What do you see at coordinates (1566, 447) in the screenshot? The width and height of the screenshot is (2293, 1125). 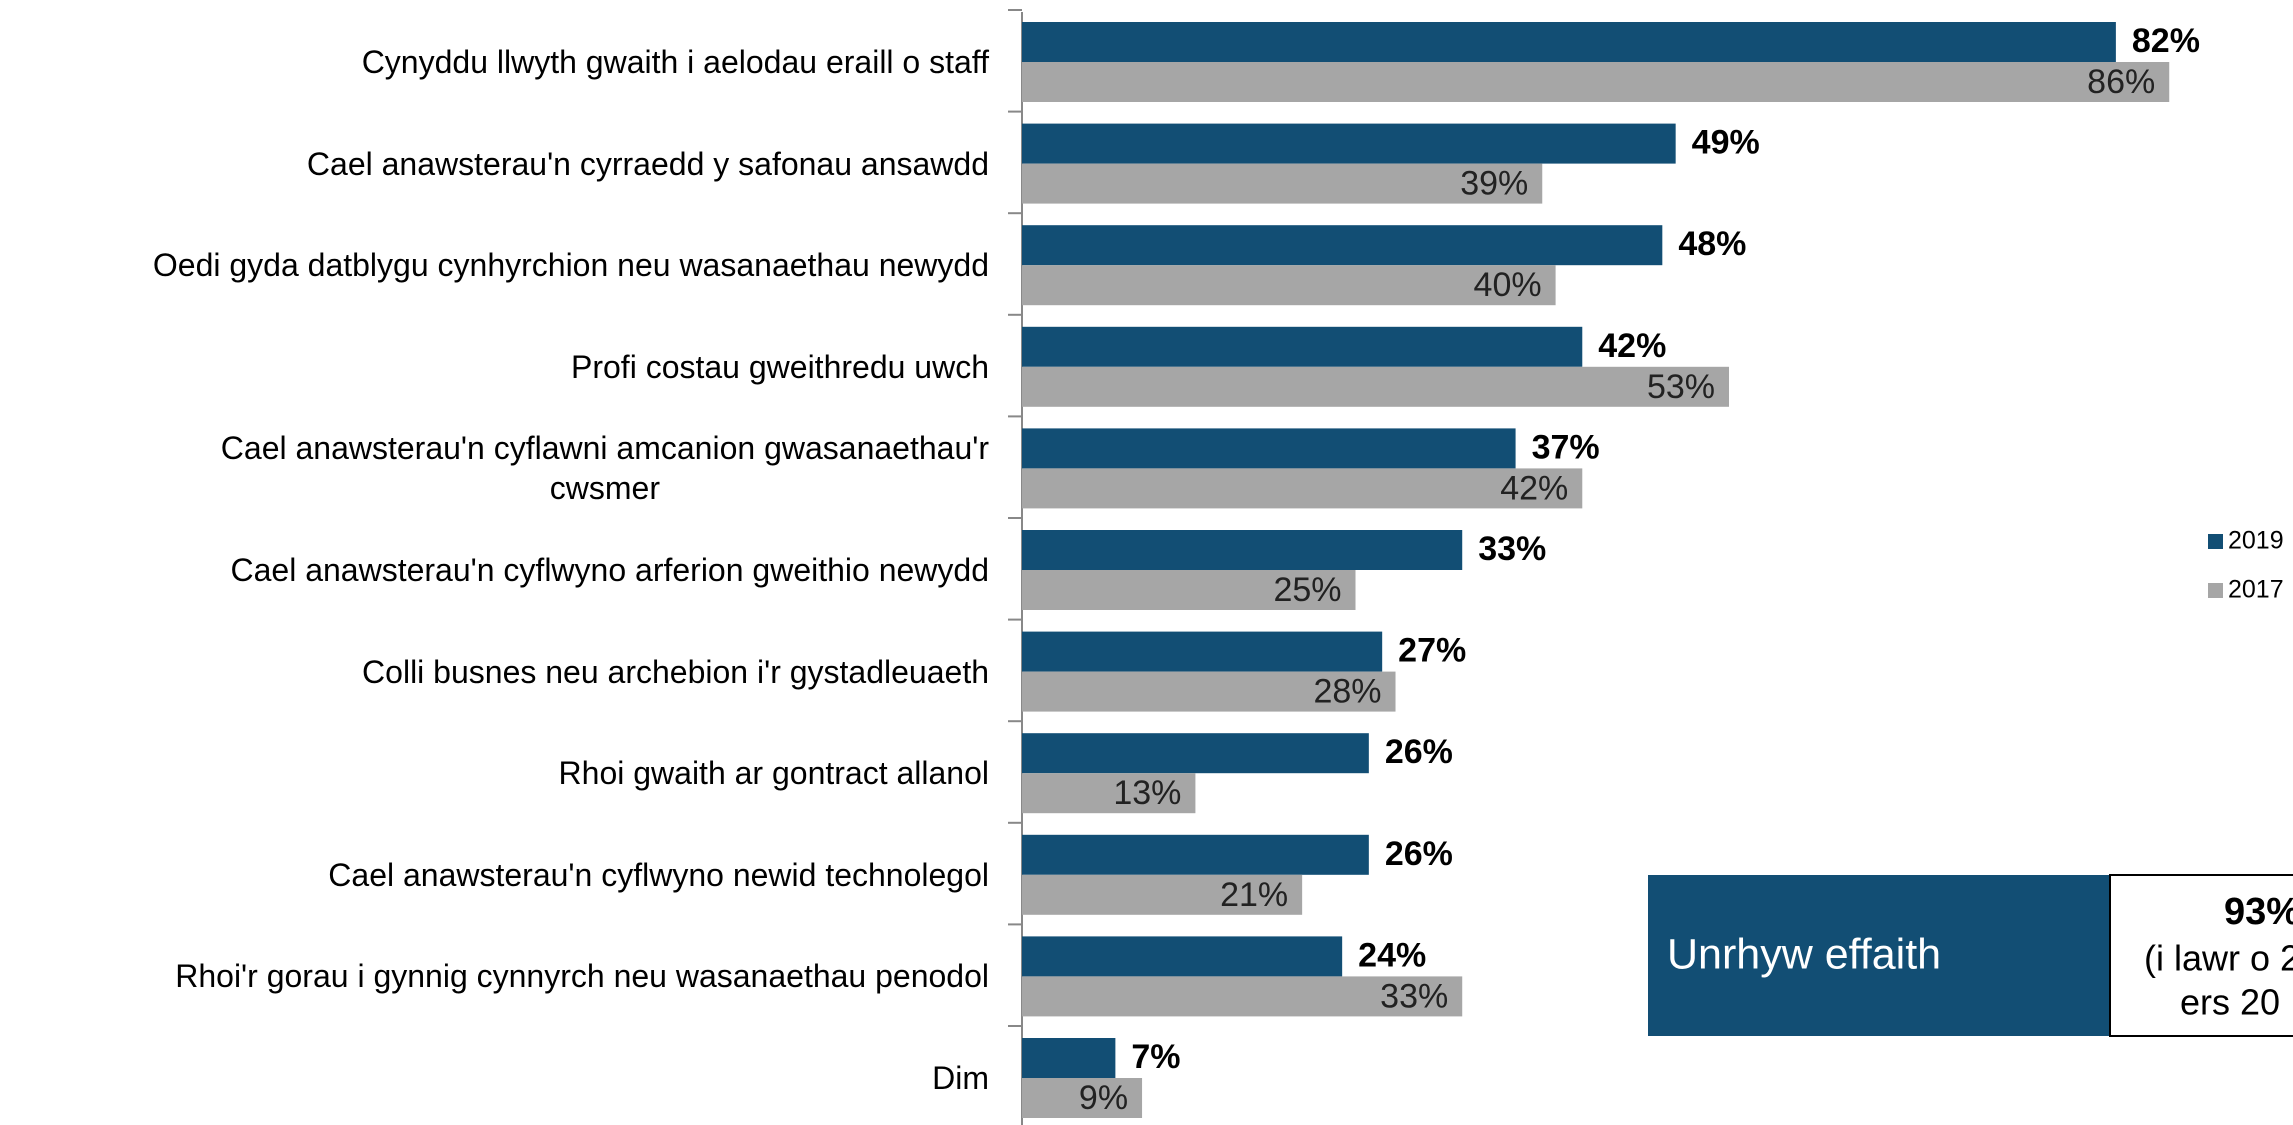 I see `value-label: 37%` at bounding box center [1566, 447].